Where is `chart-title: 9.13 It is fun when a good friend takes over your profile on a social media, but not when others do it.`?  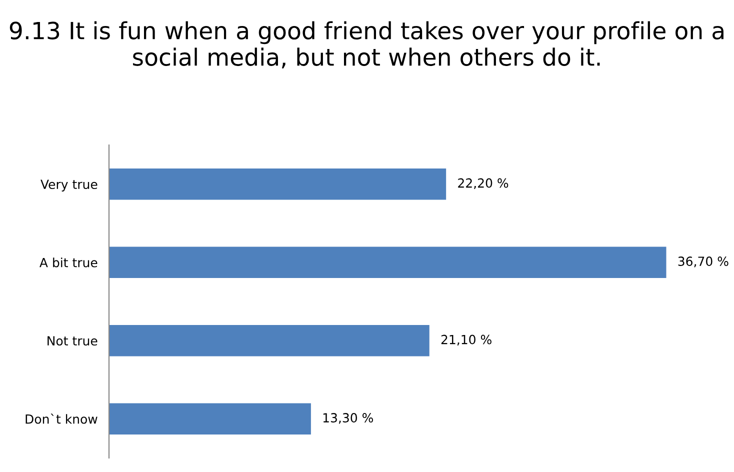
chart-title: 9.13 It is fun when a good friend takes over your profile on a social media, but not when others do it. is located at coordinates (367, 44).